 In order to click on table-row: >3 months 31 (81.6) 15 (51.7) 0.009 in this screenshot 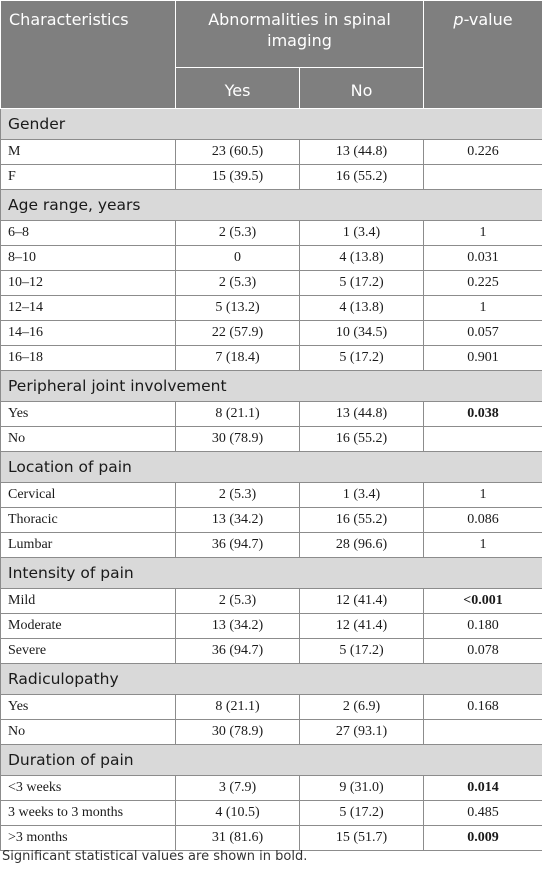, I will do `click(271, 838)`.